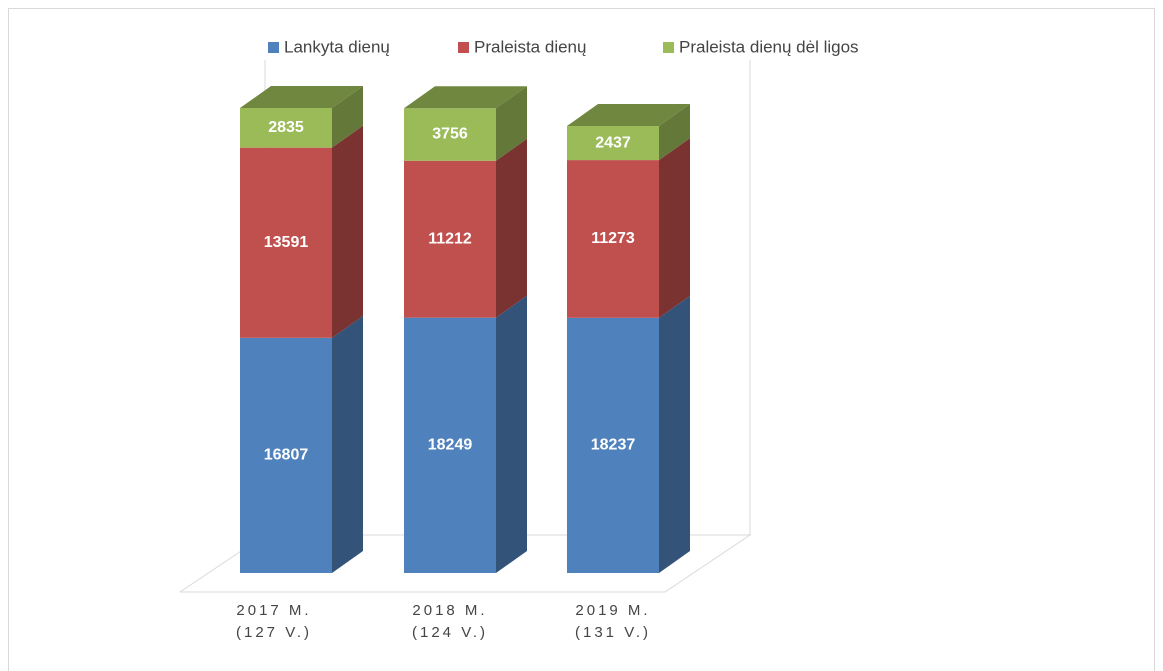 The width and height of the screenshot is (1163, 671). What do you see at coordinates (274, 621) in the screenshot?
I see `x-tick-label: 2017 M. (127 V.)` at bounding box center [274, 621].